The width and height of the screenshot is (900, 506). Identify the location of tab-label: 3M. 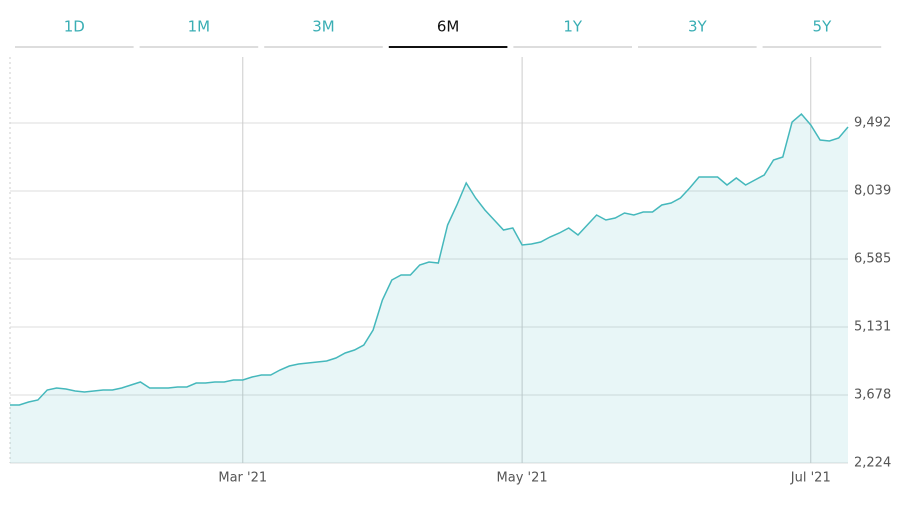
(323, 27).